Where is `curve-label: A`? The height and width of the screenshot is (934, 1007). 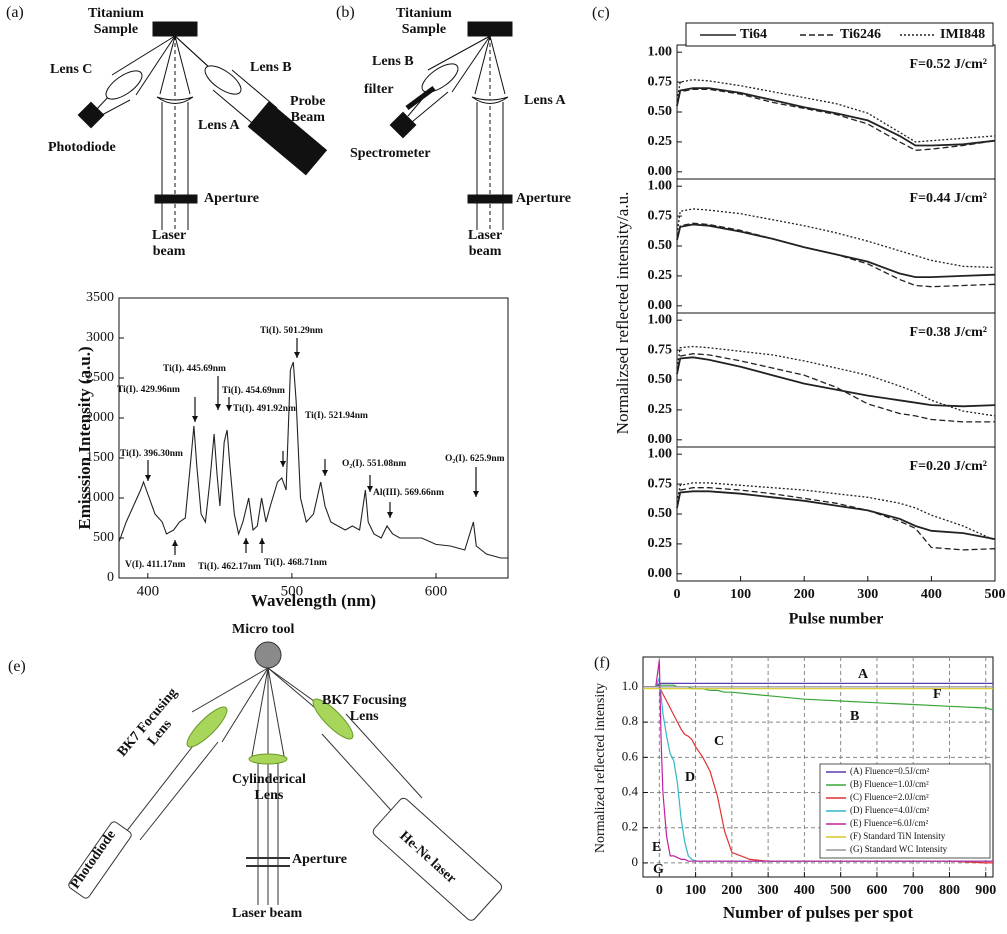
curve-label: A is located at coordinates (863, 674).